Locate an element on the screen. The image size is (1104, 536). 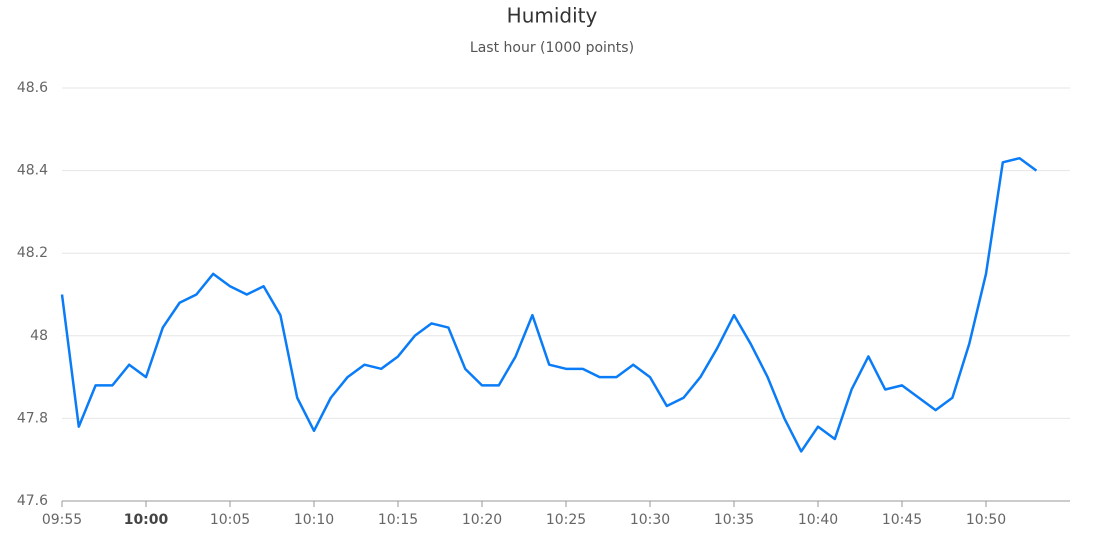
y-tick-label: 48.6 is located at coordinates (32, 88).